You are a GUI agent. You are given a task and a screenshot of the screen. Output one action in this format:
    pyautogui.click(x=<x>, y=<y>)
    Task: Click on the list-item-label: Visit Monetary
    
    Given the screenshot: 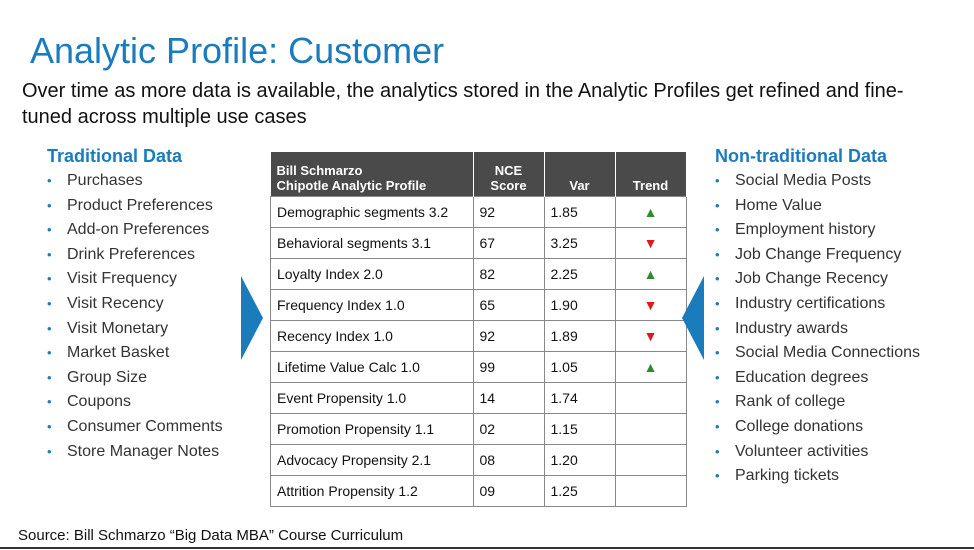 What is the action you would take?
    pyautogui.click(x=118, y=328)
    